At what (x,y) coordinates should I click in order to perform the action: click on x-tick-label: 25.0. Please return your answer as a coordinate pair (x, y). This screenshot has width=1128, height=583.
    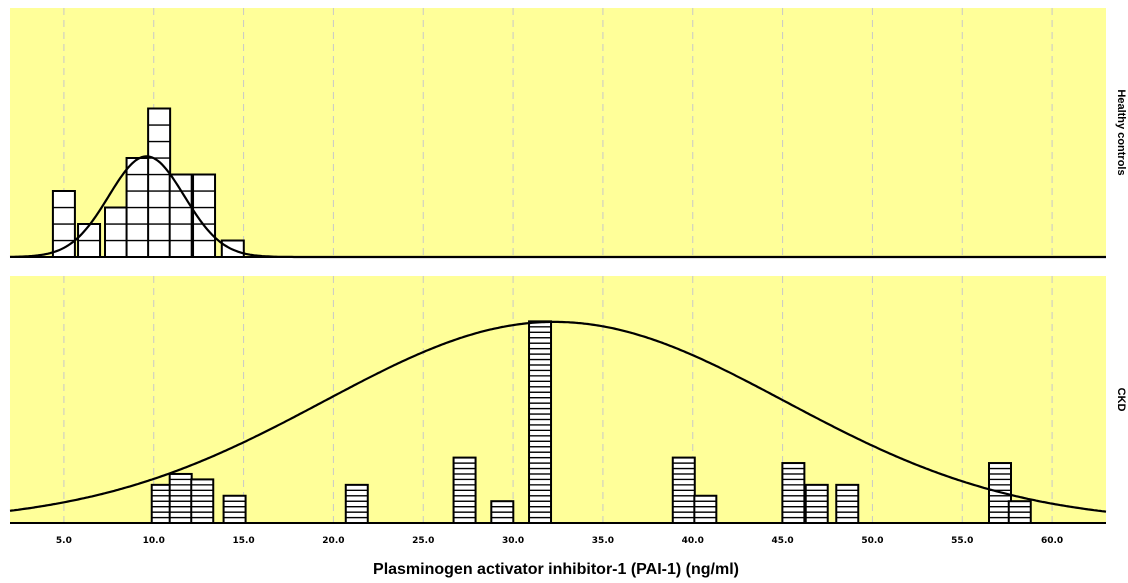
    Looking at the image, I should click on (423, 541).